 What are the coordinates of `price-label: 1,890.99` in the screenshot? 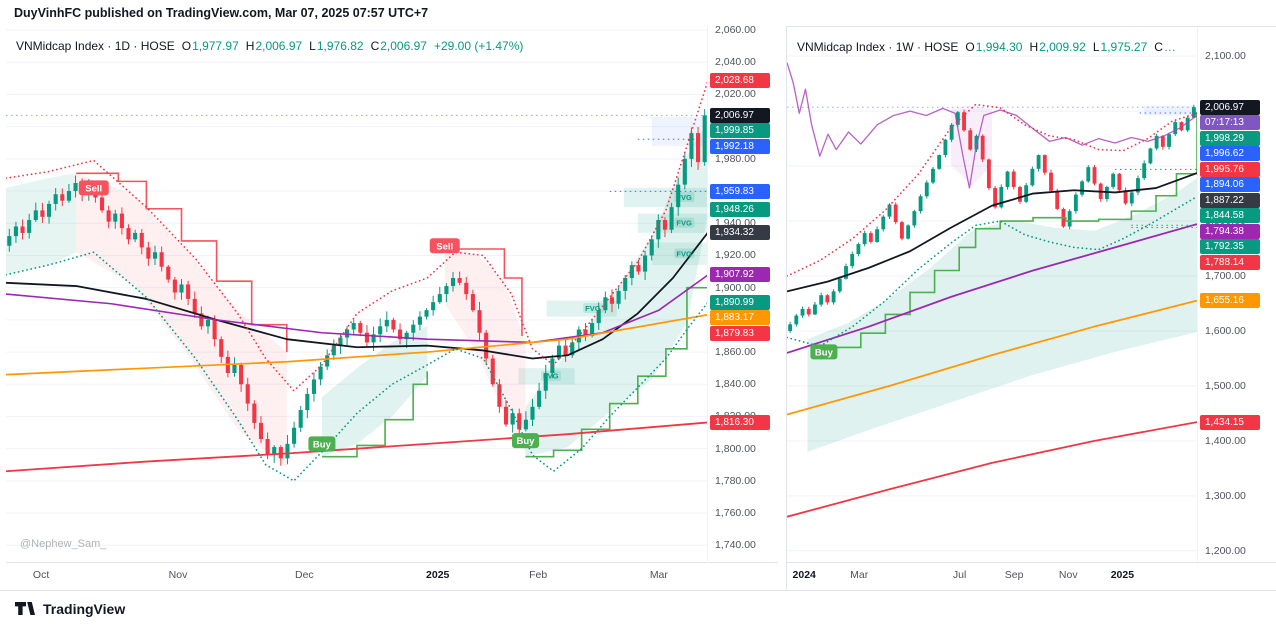 It's located at (740, 302).